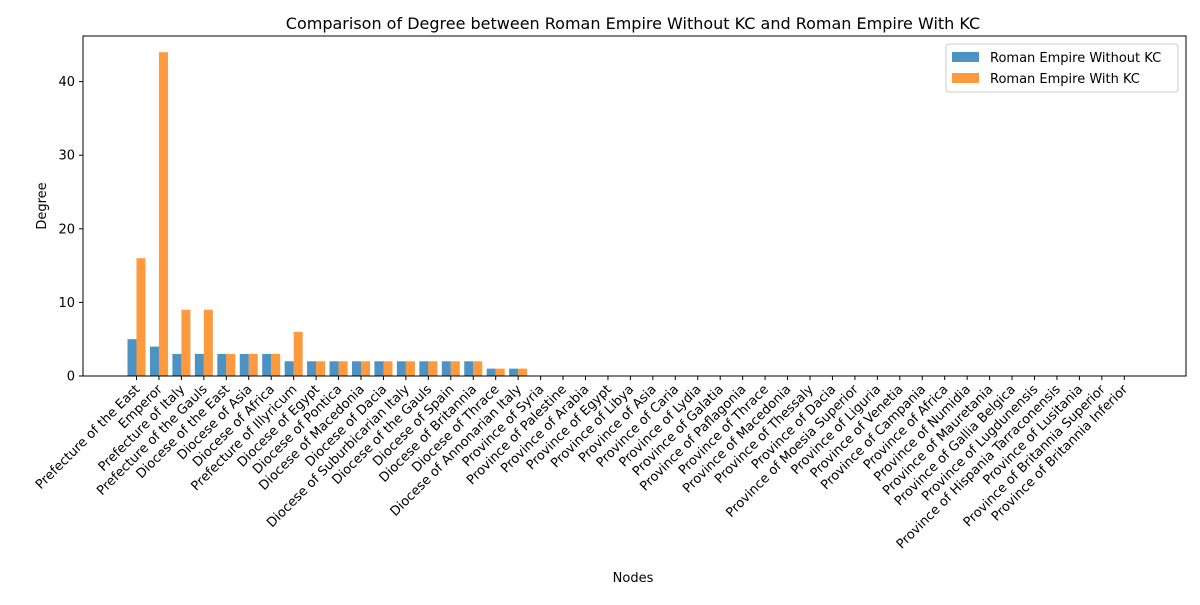 Image resolution: width=1200 pixels, height=605 pixels. Describe the element at coordinates (66, 82) in the screenshot. I see `y-tick-label: 40` at that location.